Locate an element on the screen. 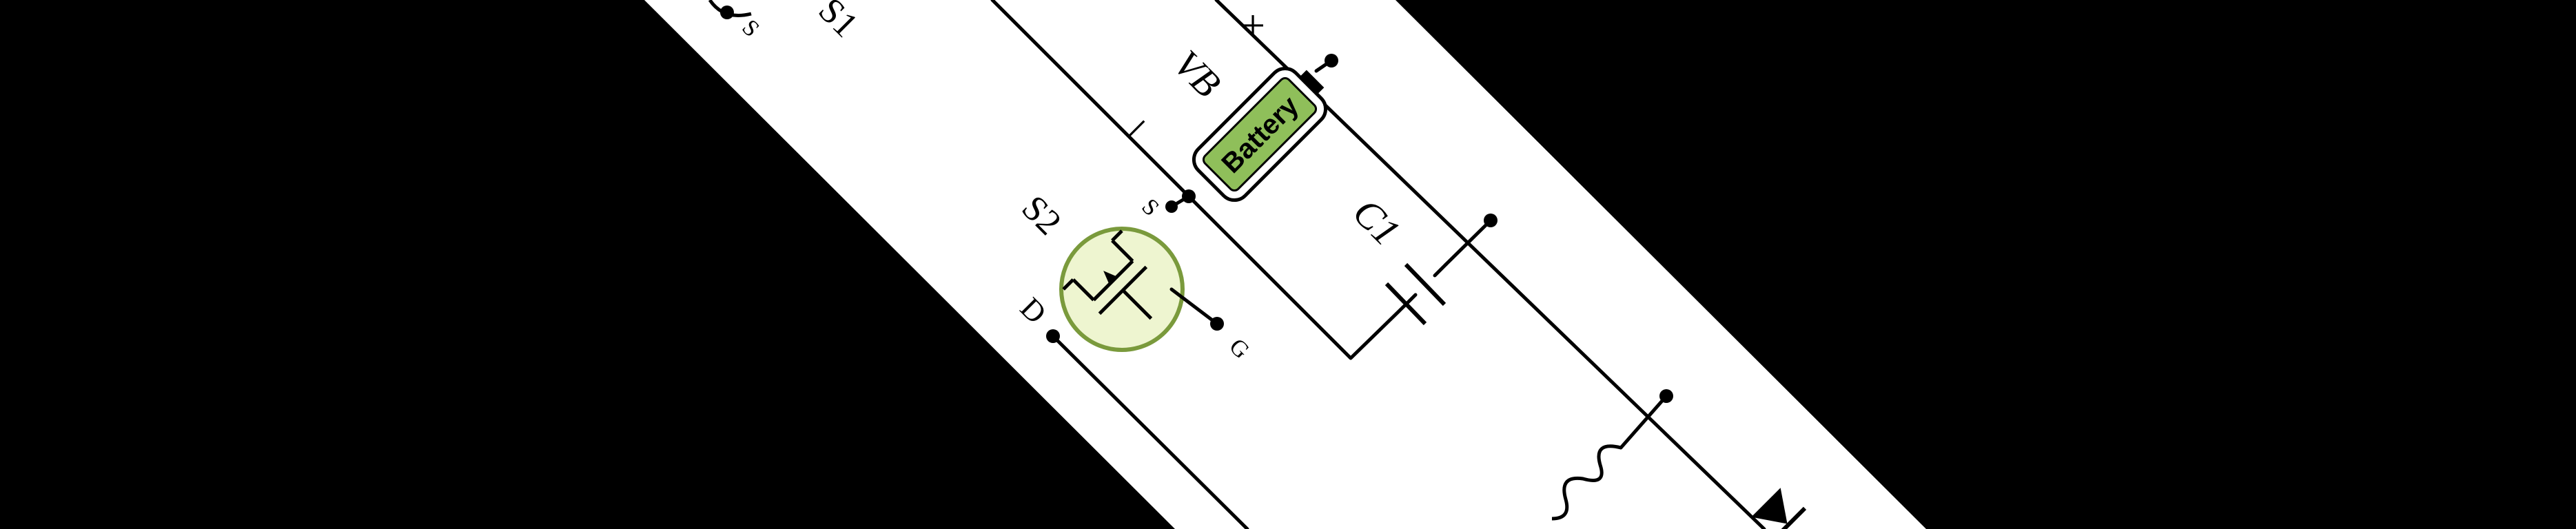 The height and width of the screenshot is (529, 2576). switch-s1-body is located at coordinates (730, 8).